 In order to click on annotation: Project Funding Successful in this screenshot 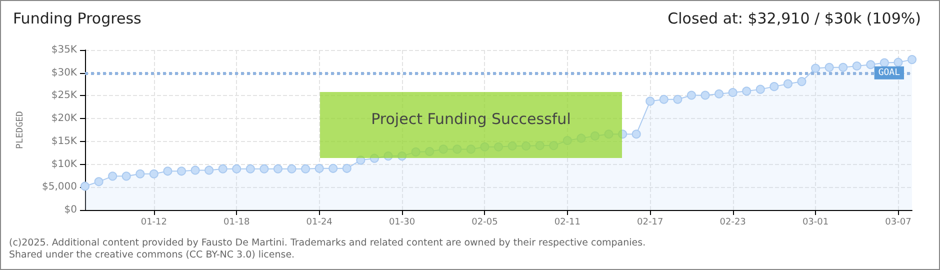, I will do `click(471, 119)`.